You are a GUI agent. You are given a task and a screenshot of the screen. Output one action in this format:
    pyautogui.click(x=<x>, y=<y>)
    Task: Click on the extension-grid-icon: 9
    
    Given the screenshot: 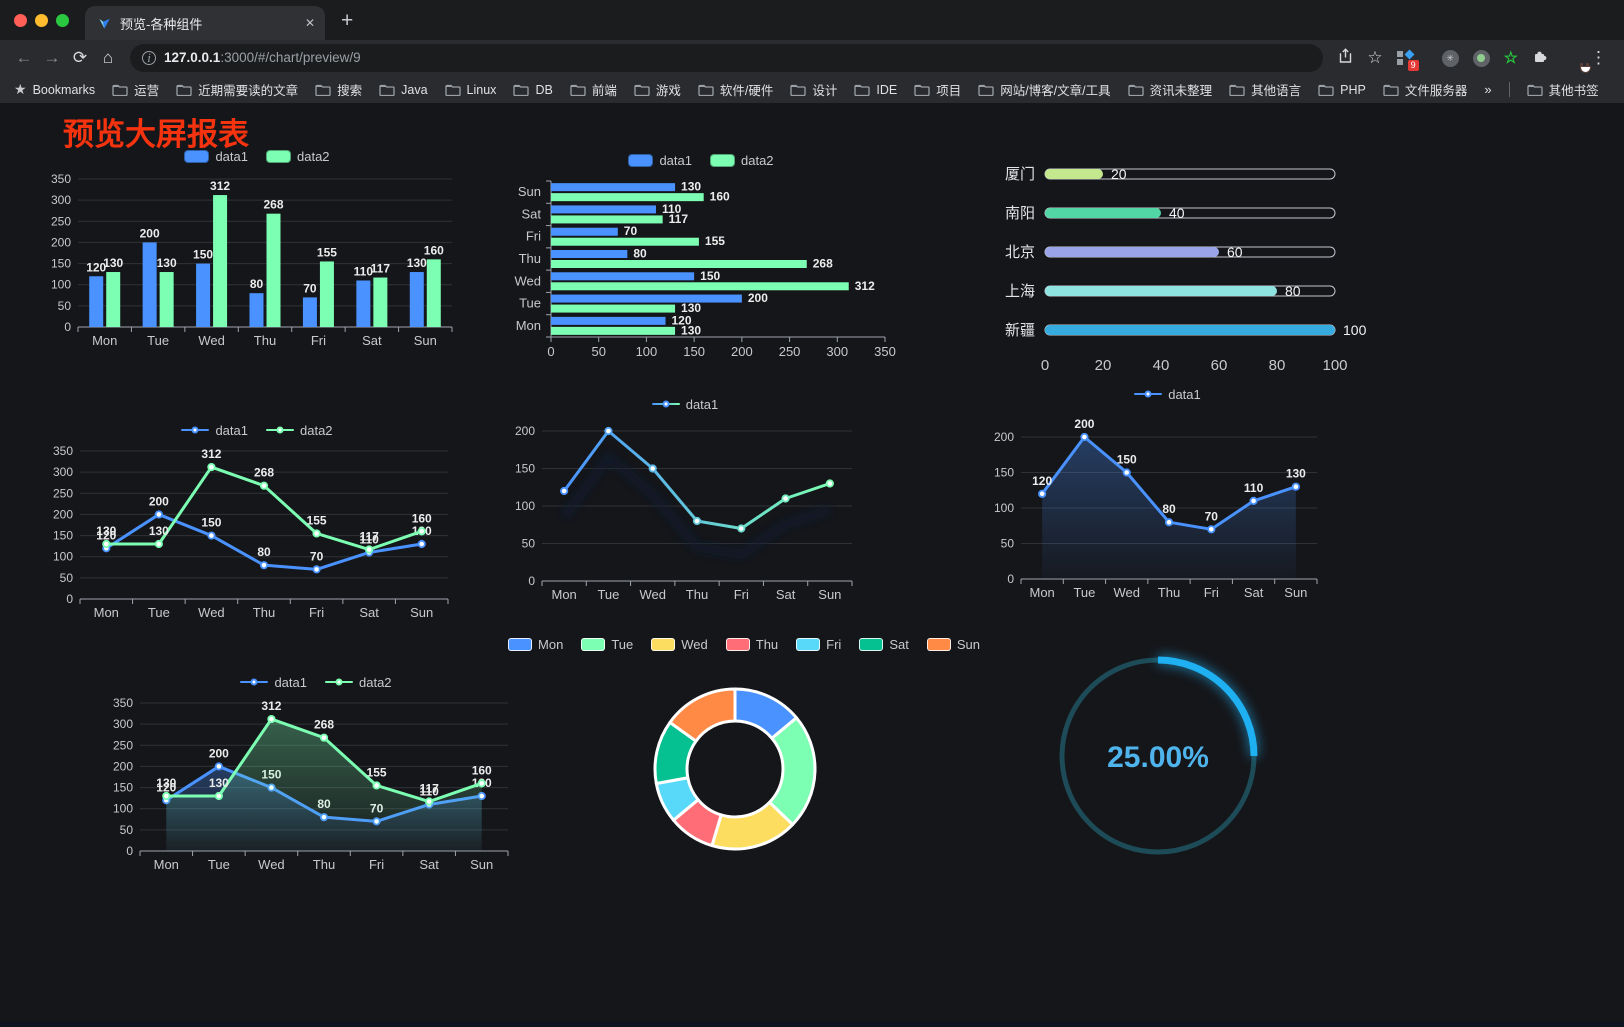 What is the action you would take?
    pyautogui.click(x=1407, y=60)
    